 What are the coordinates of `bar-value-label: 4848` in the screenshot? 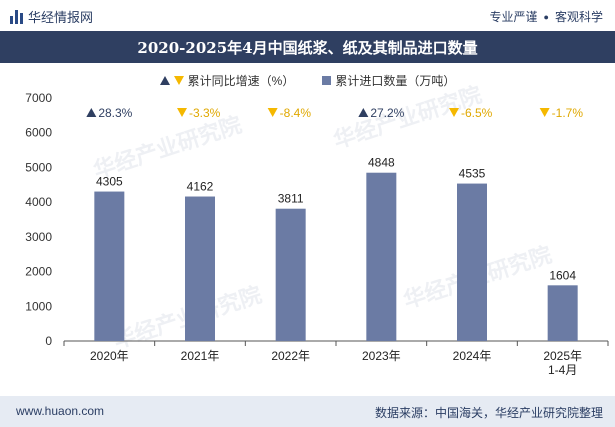 It's located at (381, 163).